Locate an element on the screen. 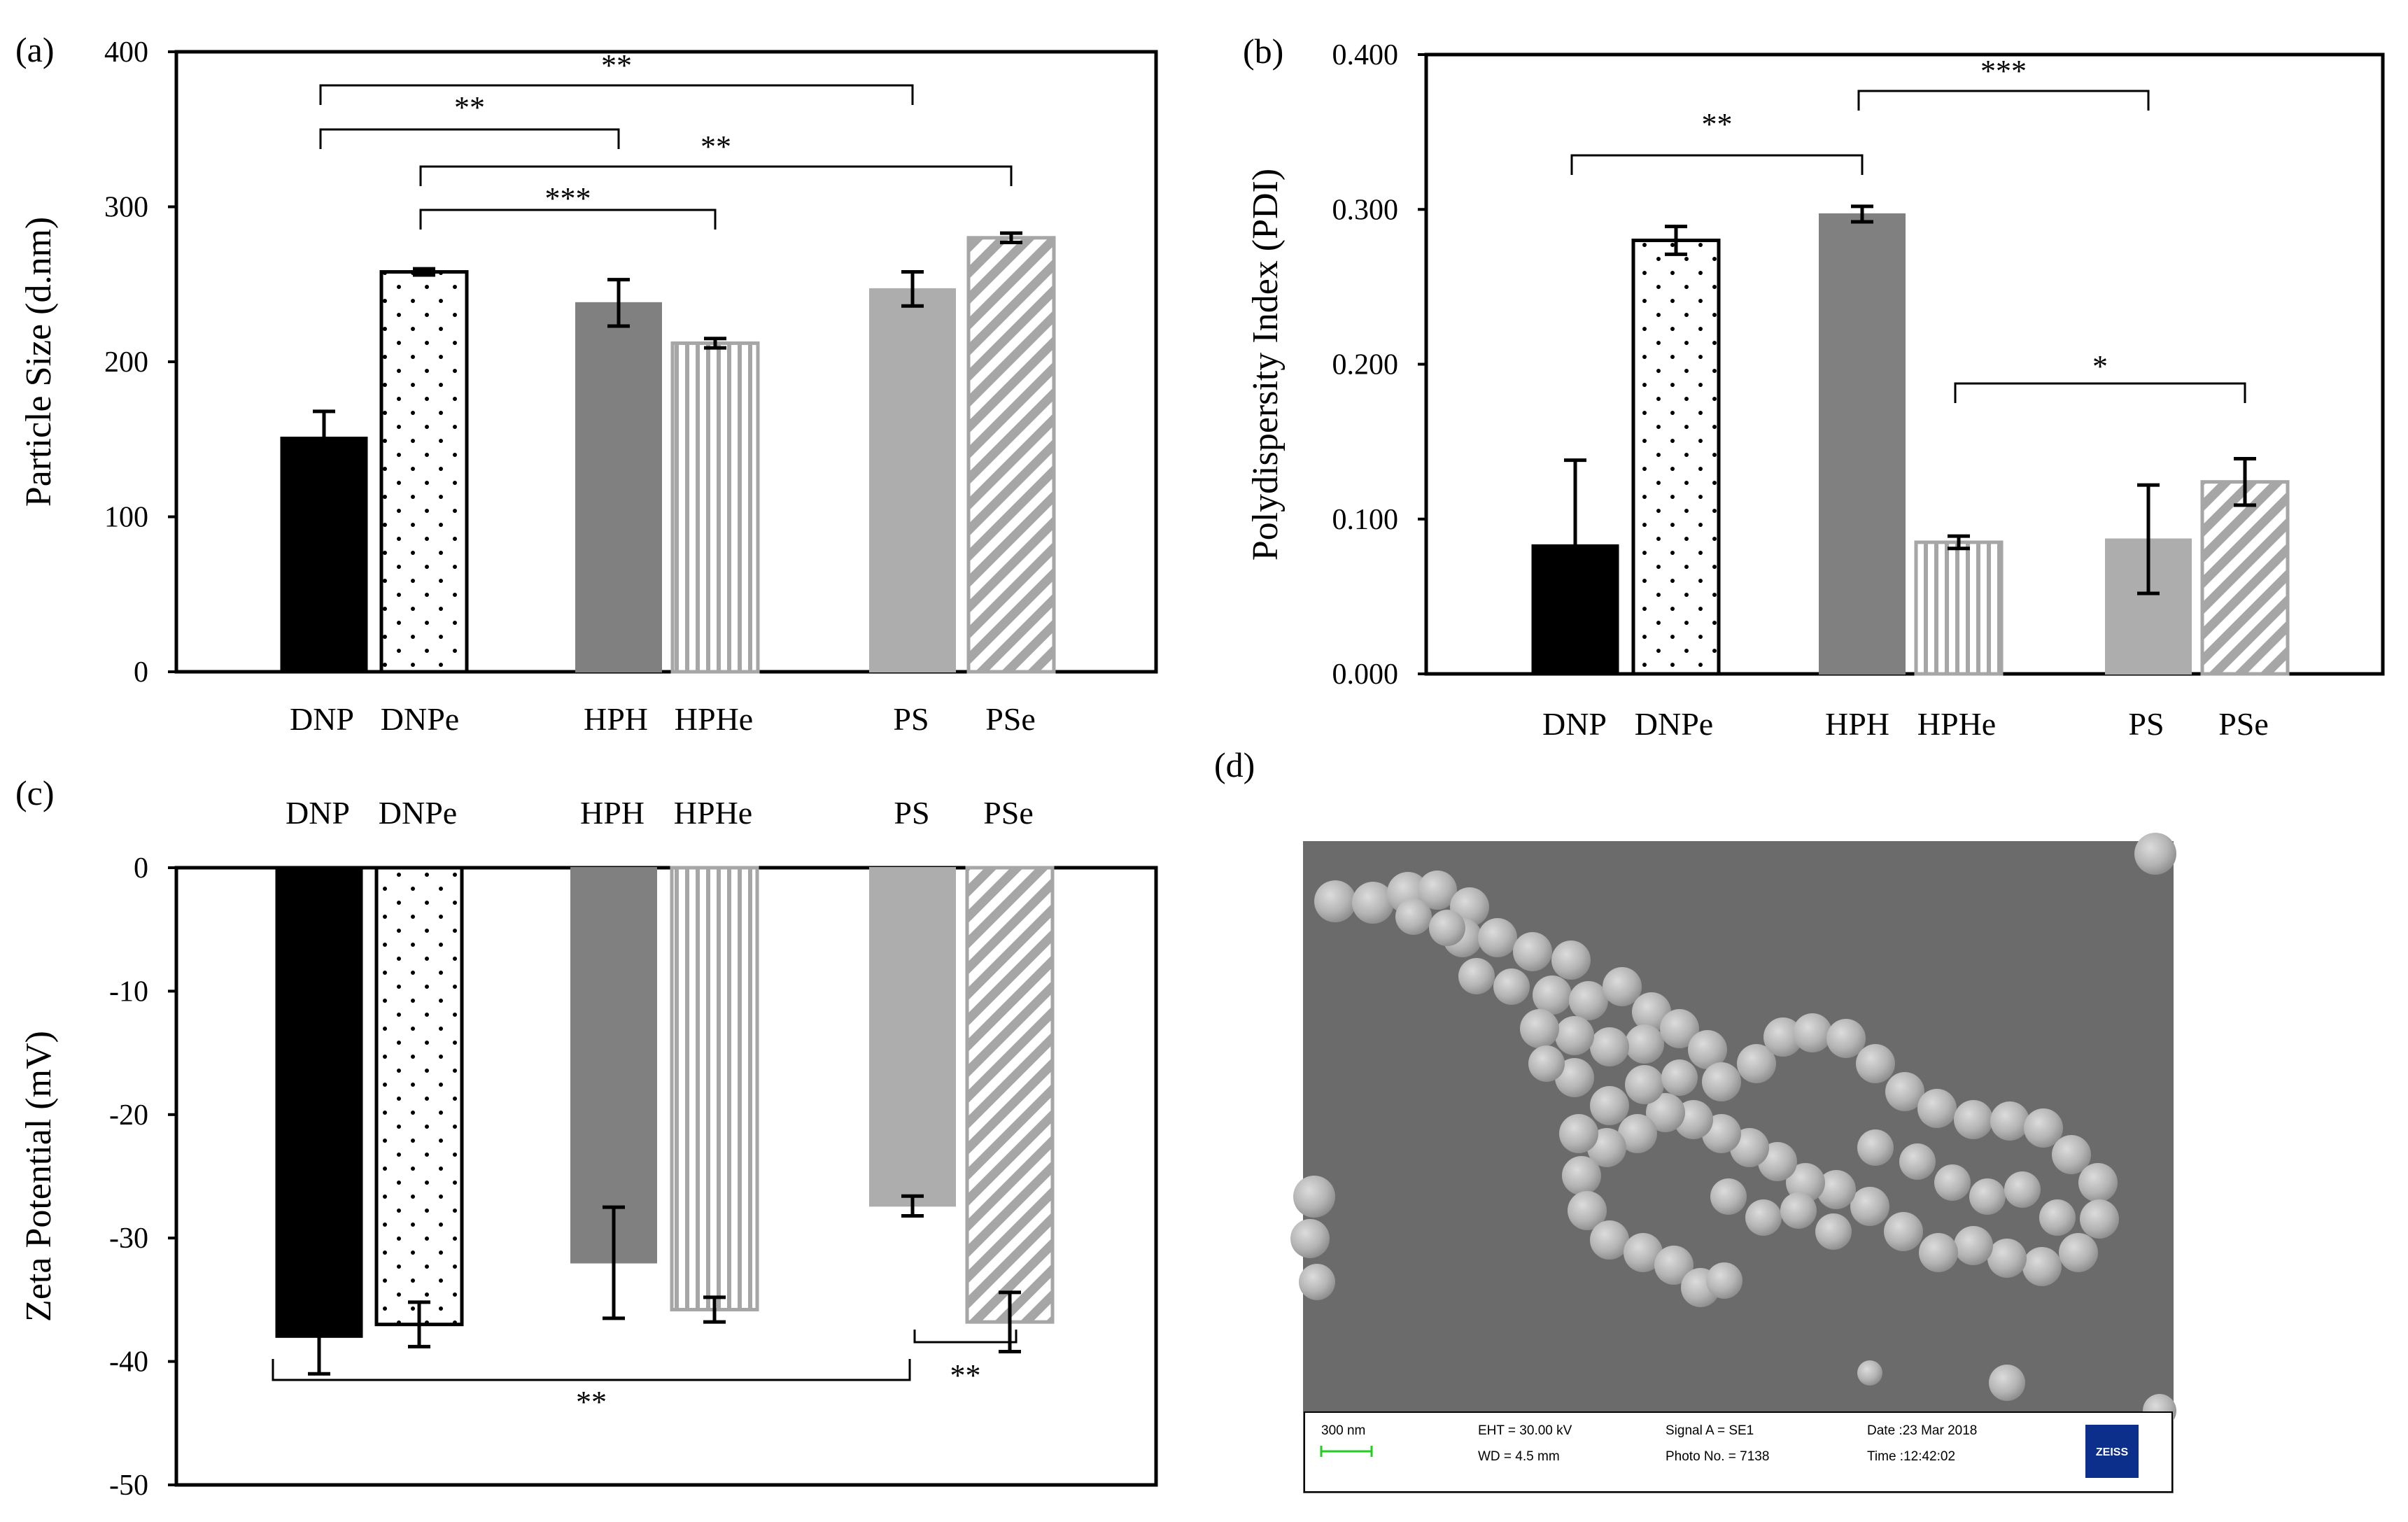 This screenshot has height=1522, width=2408. y-tick-label: 0.100 is located at coordinates (1365, 520).